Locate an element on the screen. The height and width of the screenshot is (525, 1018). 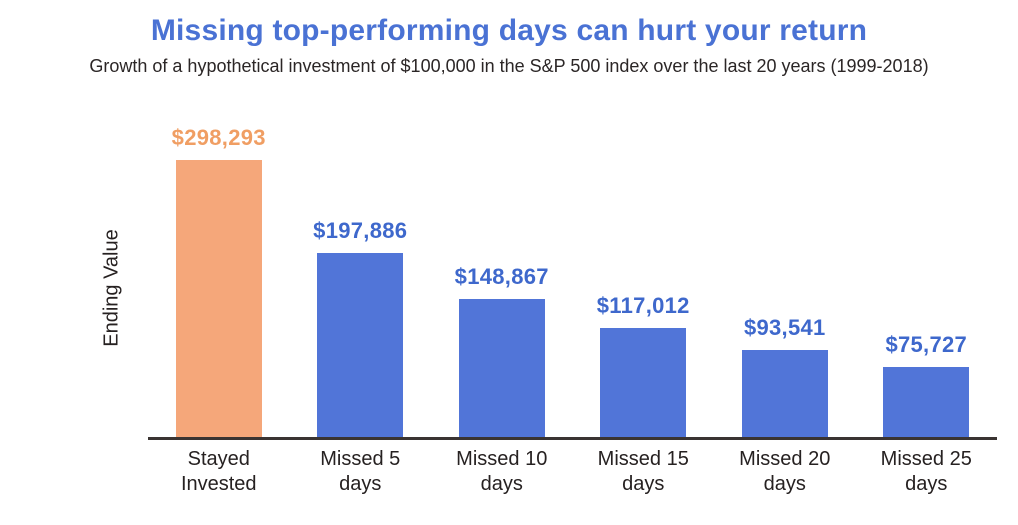
x-tick-label: Stayed Invested is located at coordinates (218, 471).